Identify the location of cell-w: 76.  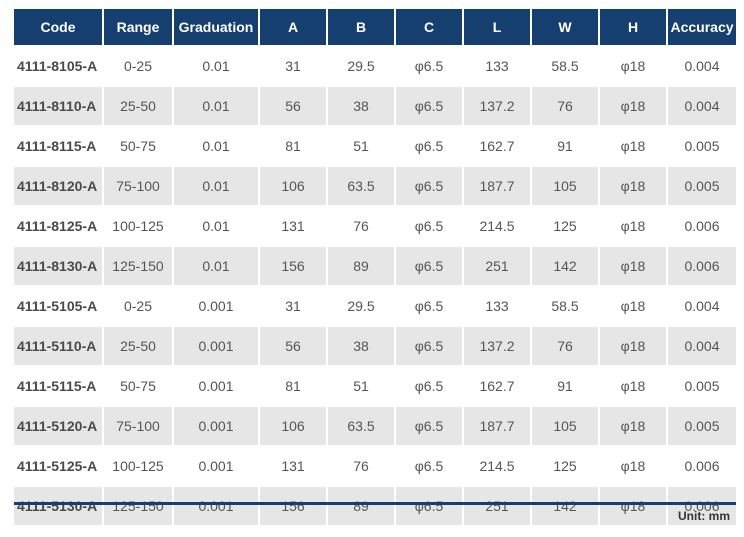
(565, 345).